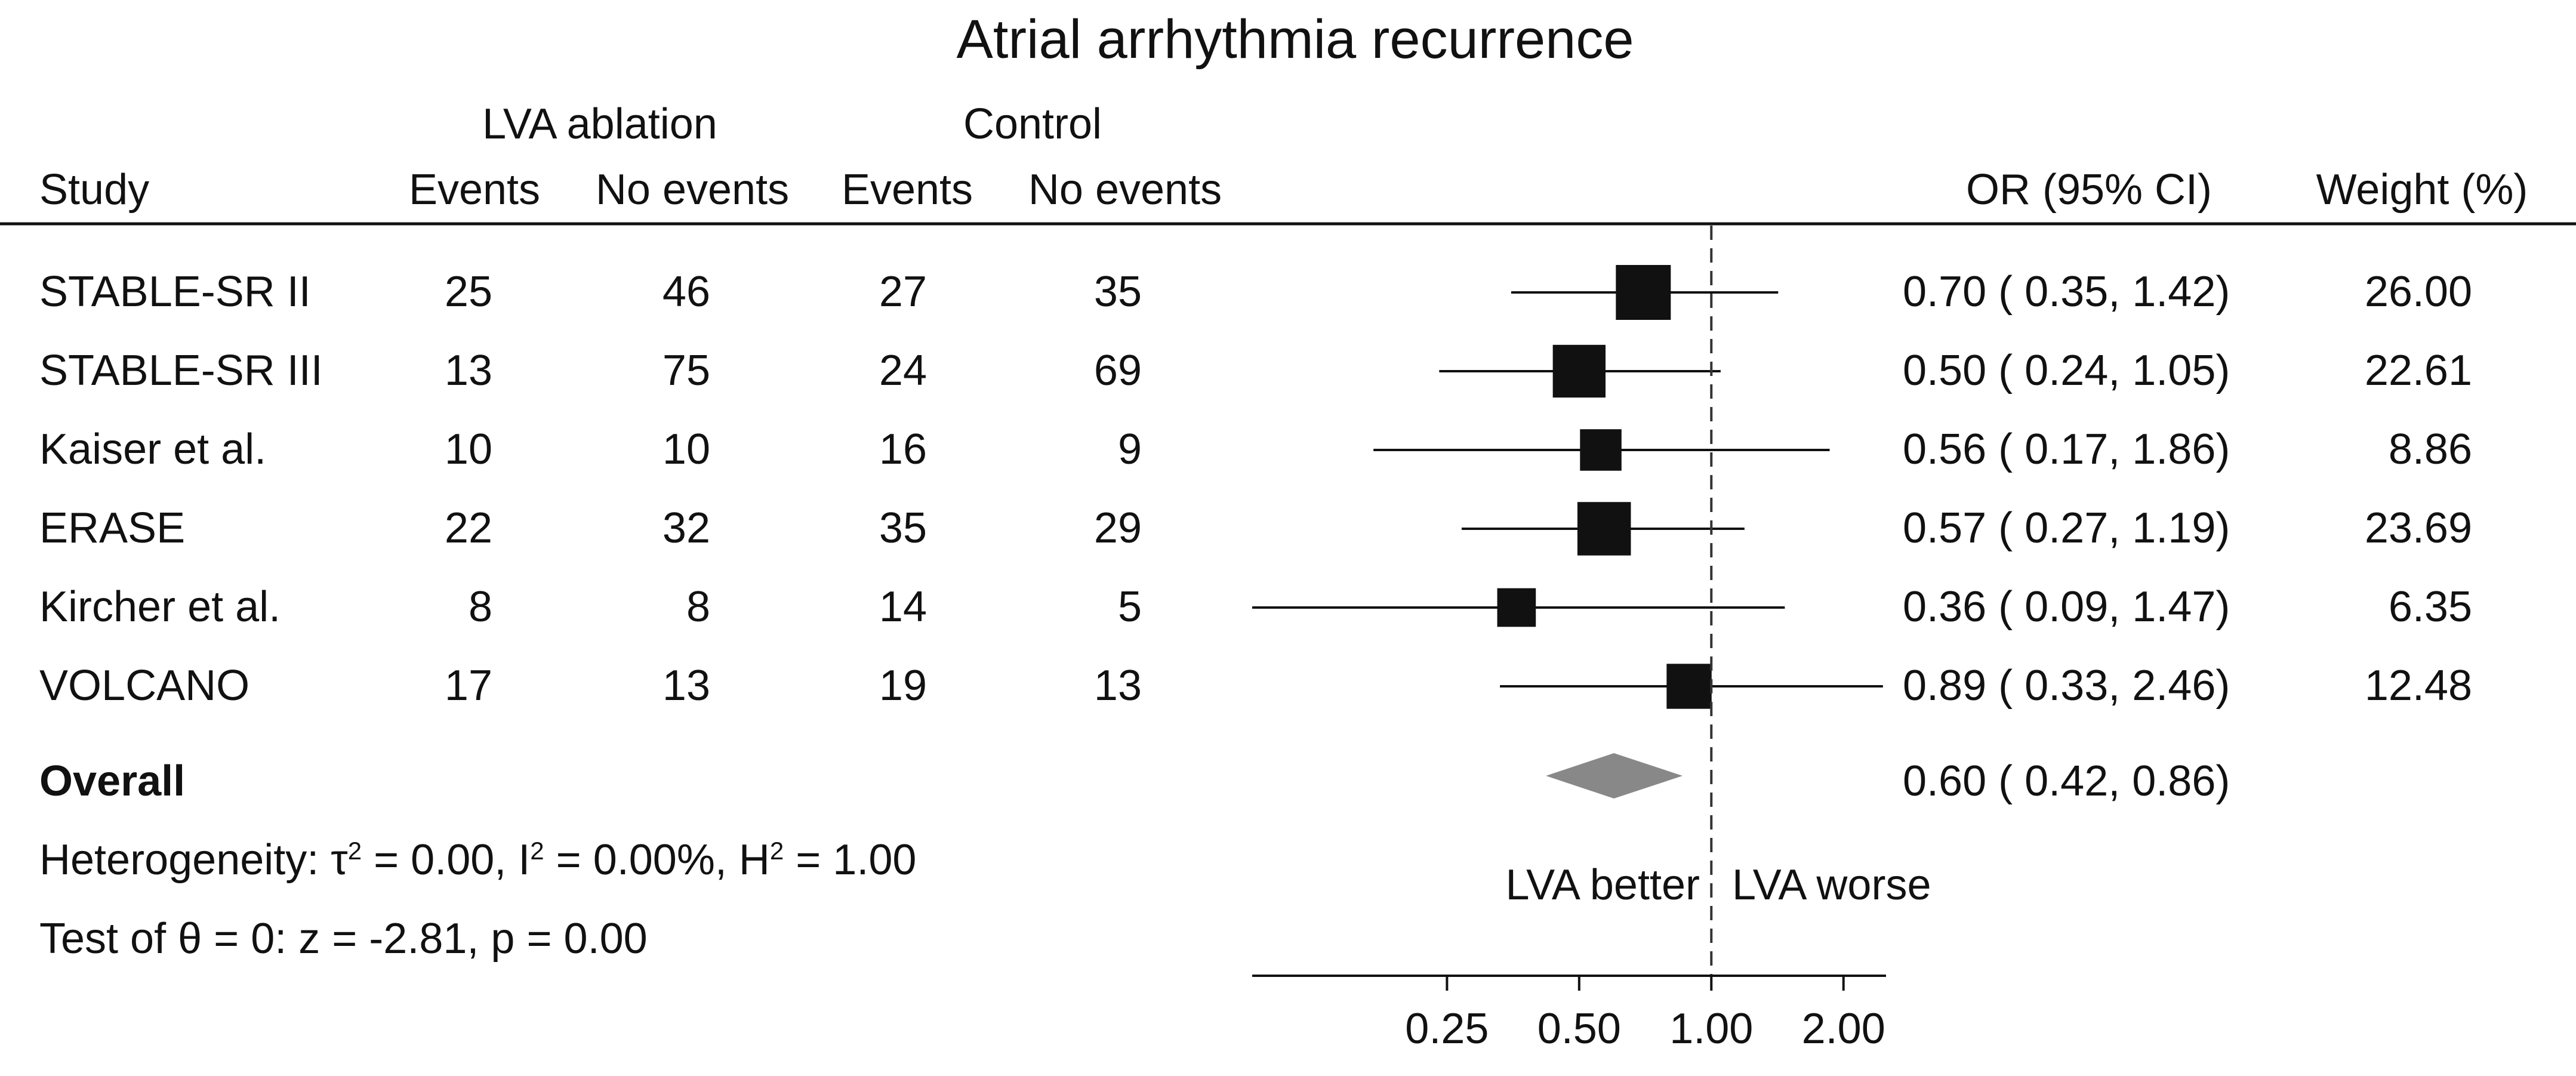 Image resolution: width=2576 pixels, height=1076 pixels. I want to click on lva-no-events: 75, so click(686, 370).